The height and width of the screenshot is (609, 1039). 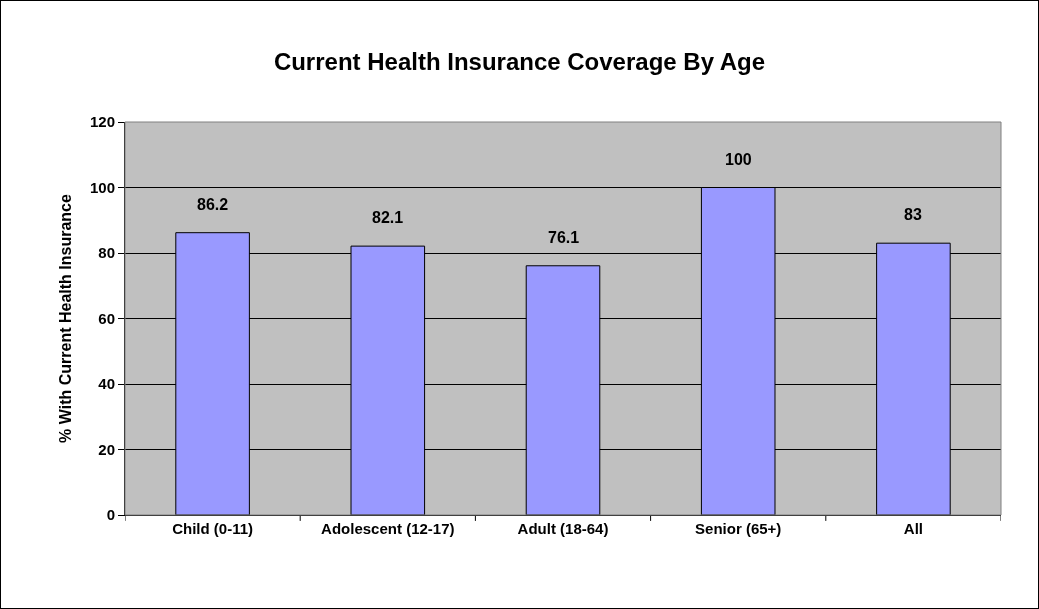 I want to click on y-tick-label: 80, so click(x=106, y=253).